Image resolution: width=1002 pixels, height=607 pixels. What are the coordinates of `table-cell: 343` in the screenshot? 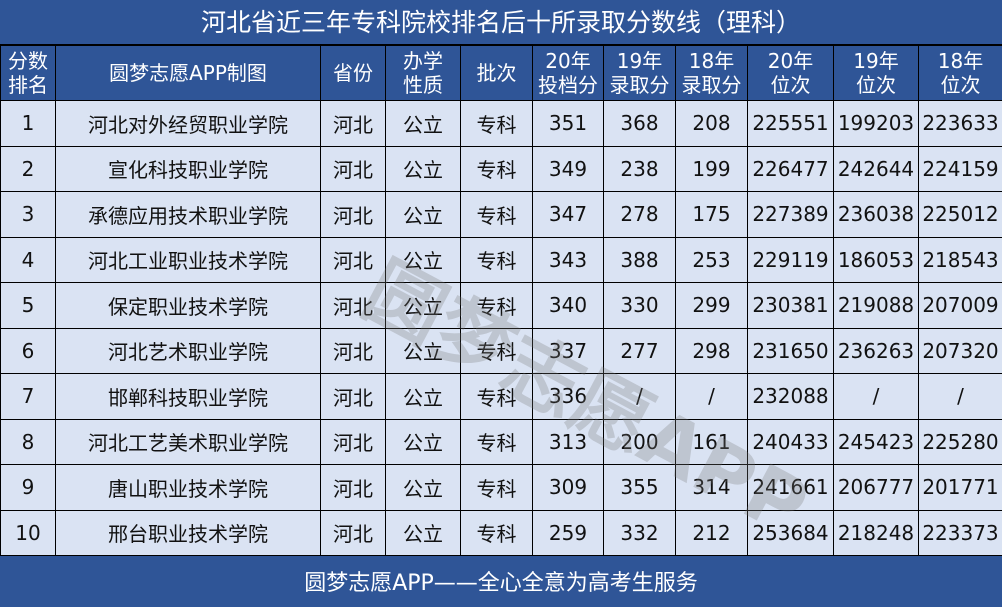 It's located at (568, 259).